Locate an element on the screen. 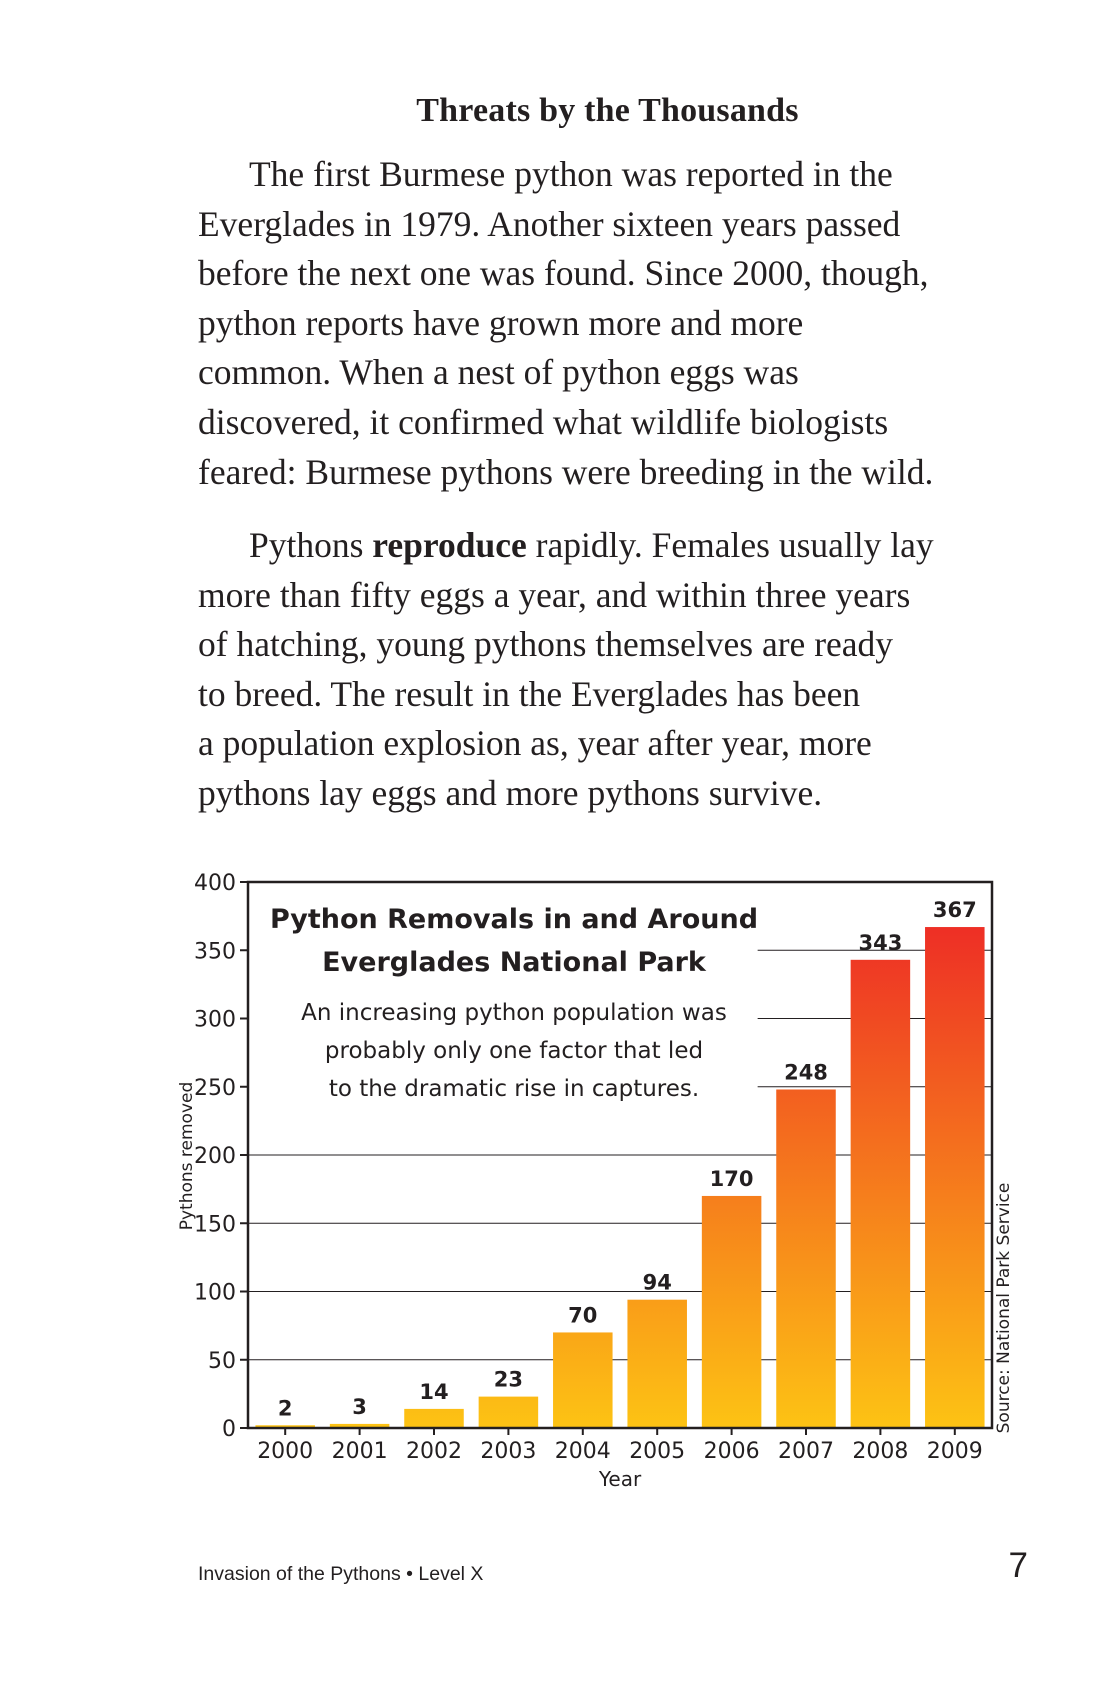 Image resolution: width=1100 pixels, height=1700 pixels. data-label-2001: 3 is located at coordinates (359, 1407).